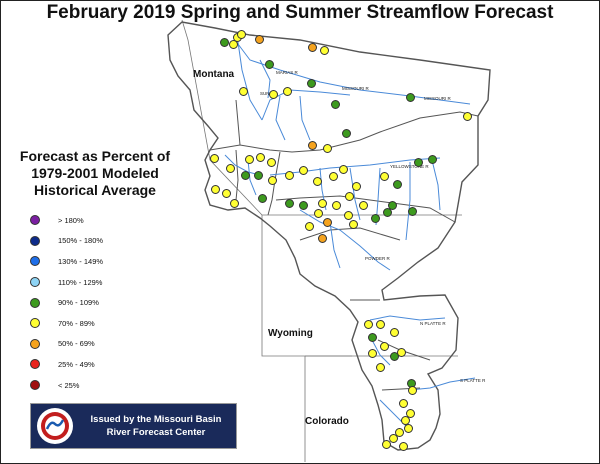 This screenshot has width=600, height=464. Describe the element at coordinates (81, 241) in the screenshot. I see `legend-label: 150% - 180%` at that location.